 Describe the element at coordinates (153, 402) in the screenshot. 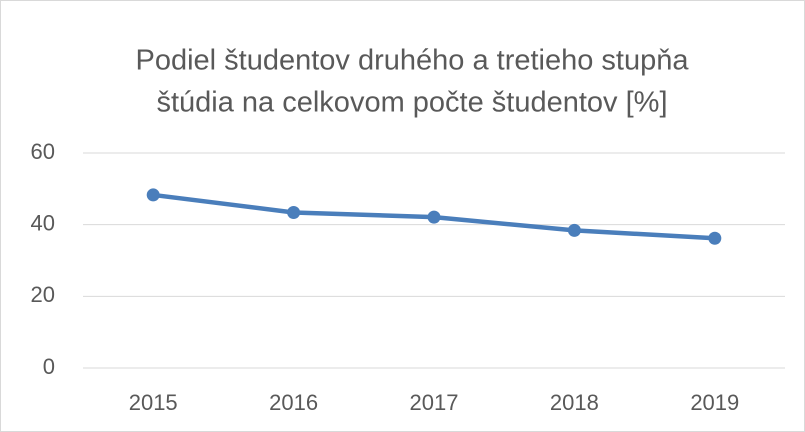

I see `x-tick-label: 2015` at that location.